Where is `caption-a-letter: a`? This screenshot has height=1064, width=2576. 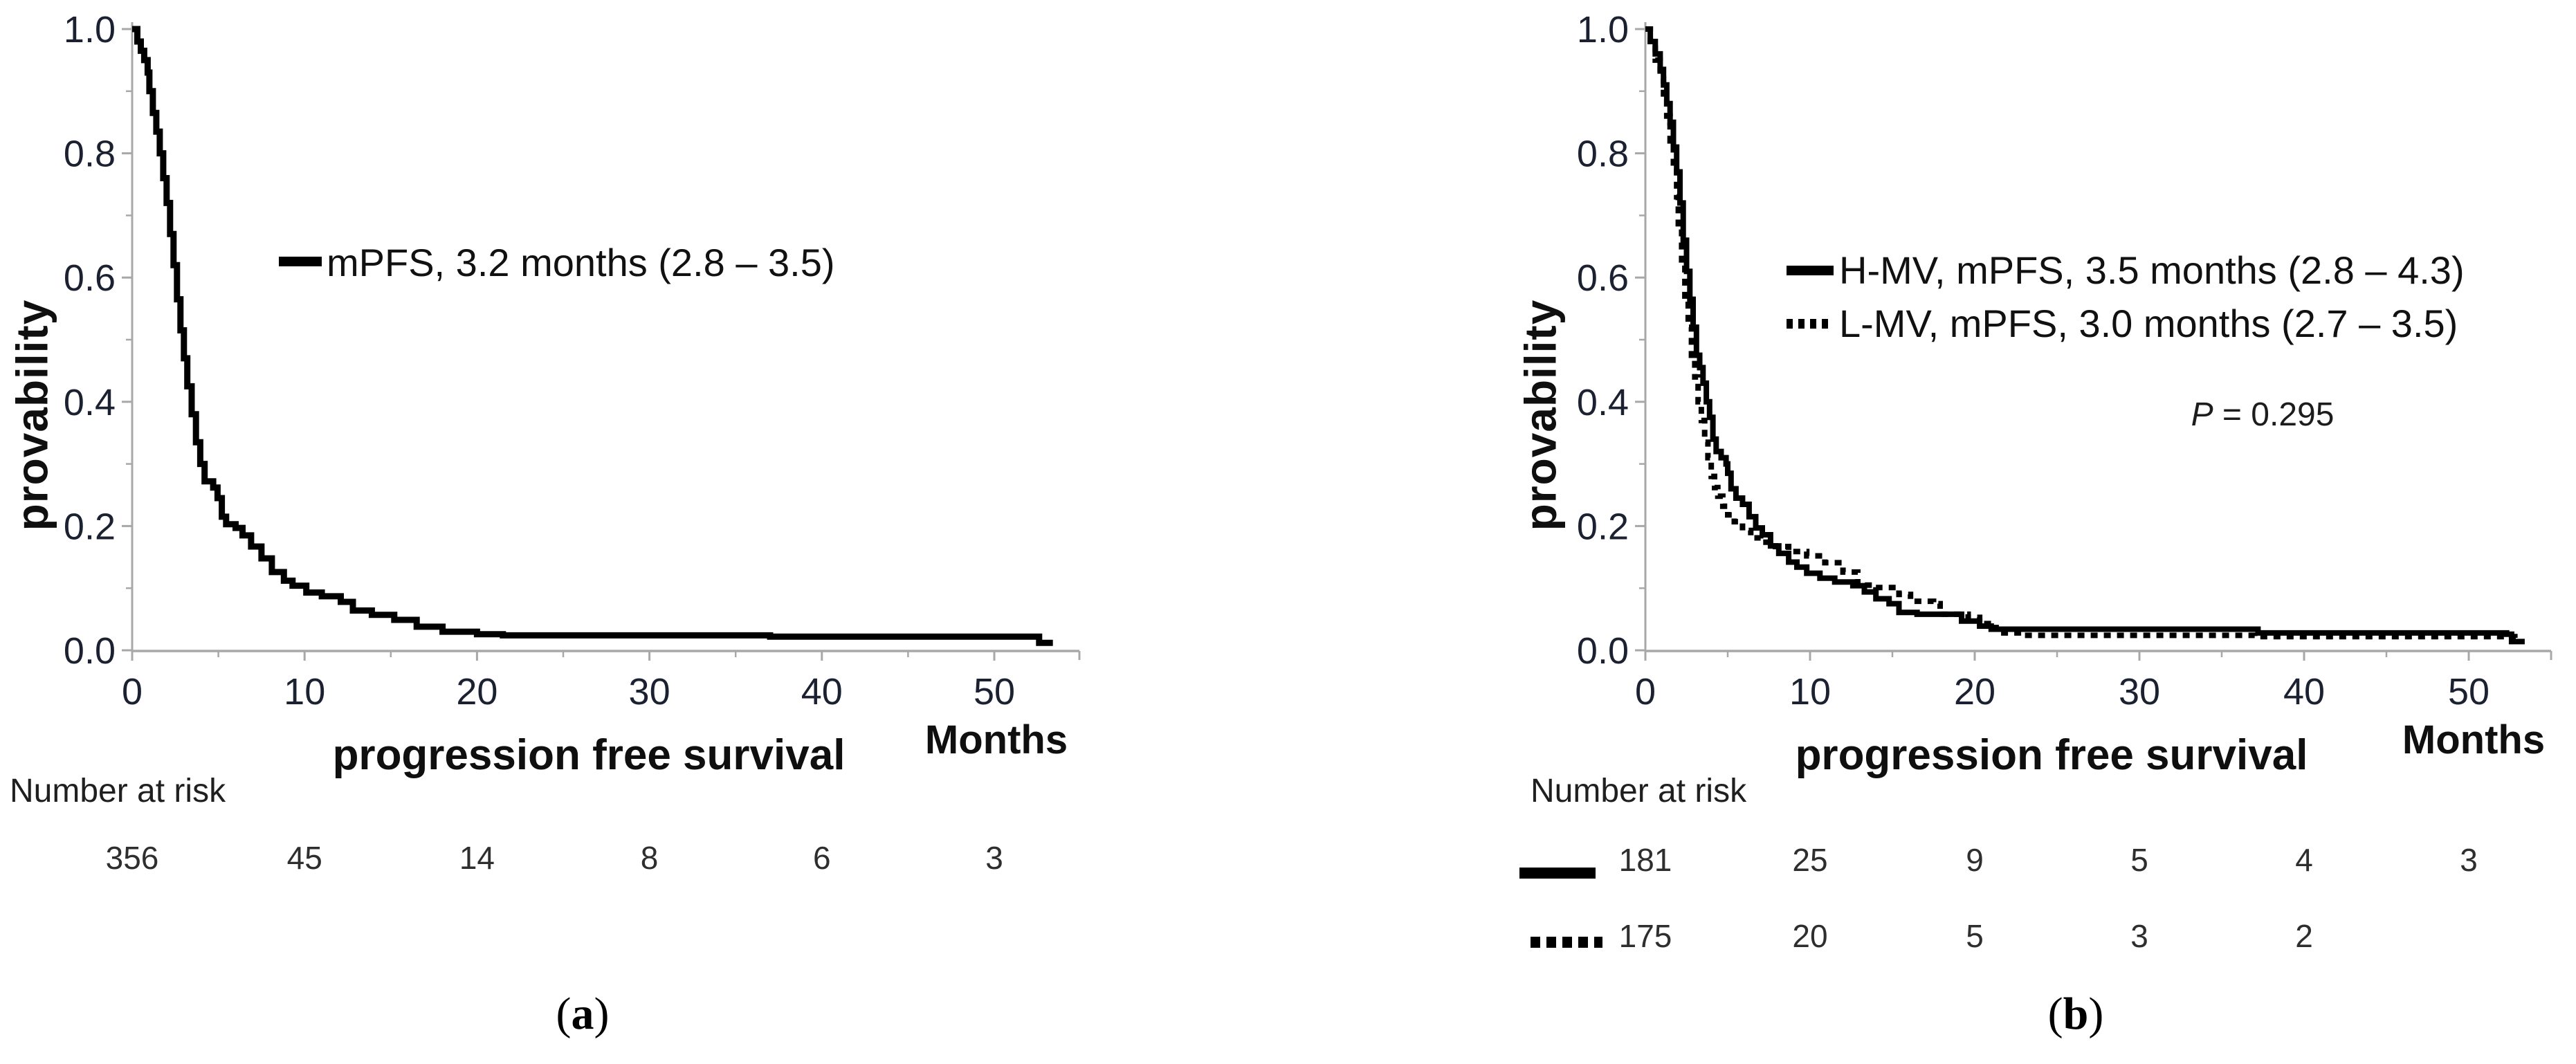
caption-a-letter: a is located at coordinates (583, 1014).